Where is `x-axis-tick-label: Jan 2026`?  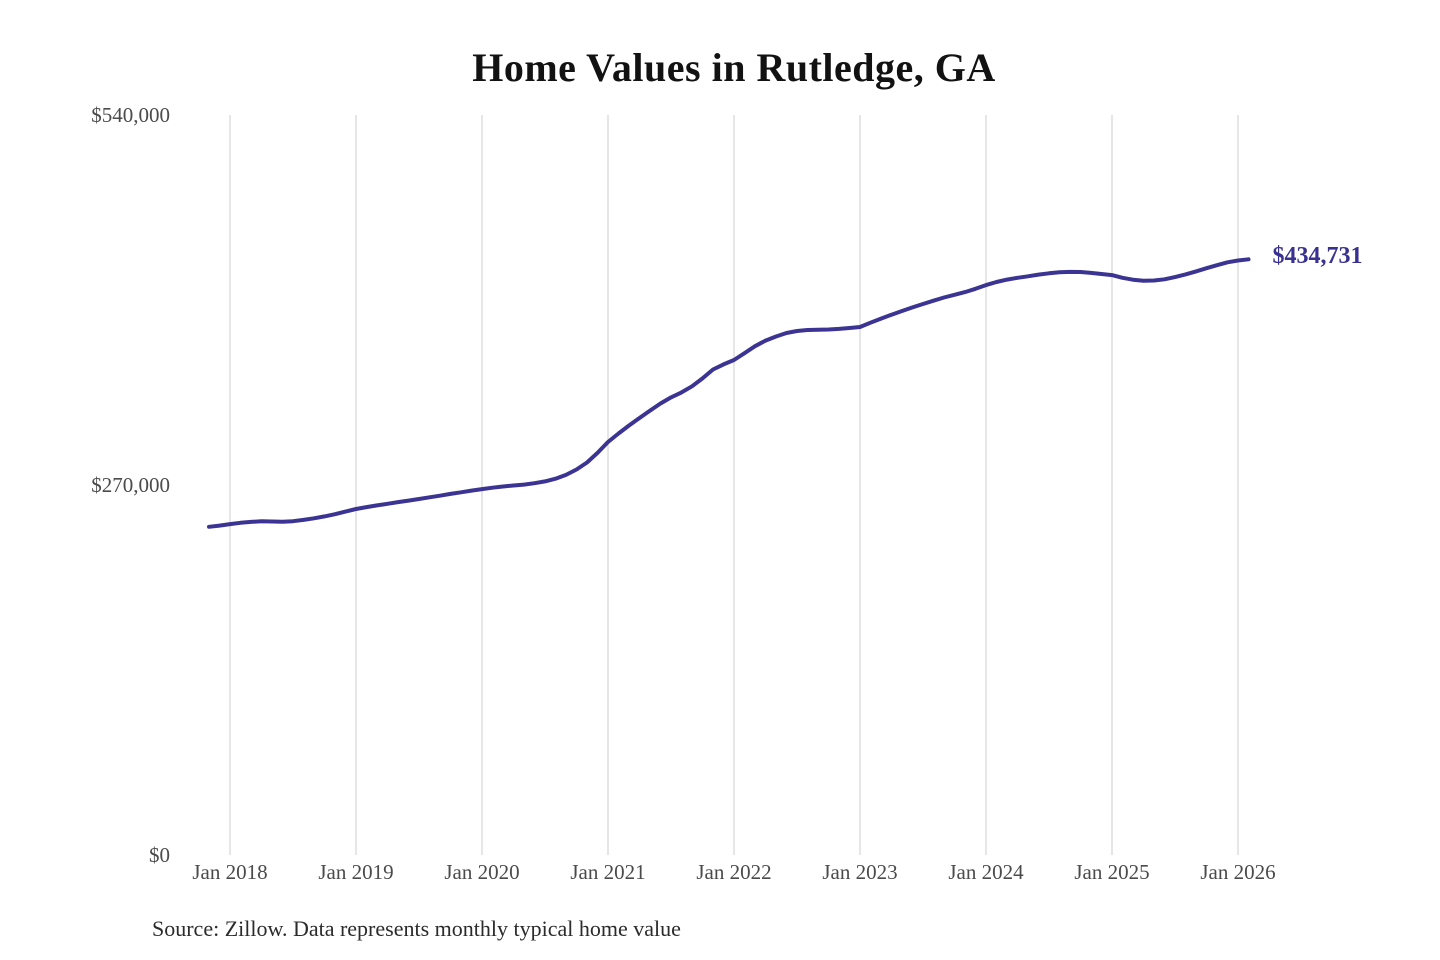 x-axis-tick-label: Jan 2026 is located at coordinates (1238, 872).